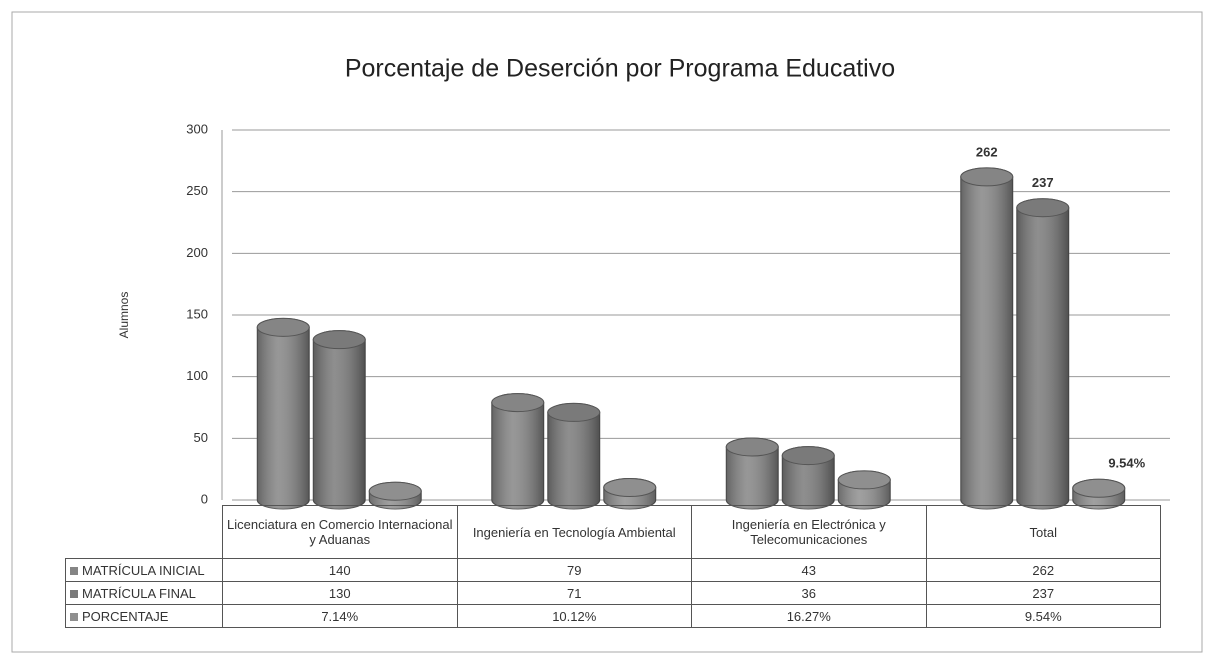 This screenshot has width=1214, height=671. I want to click on legend-label: MATRÍCULA INICIAL, so click(143, 570).